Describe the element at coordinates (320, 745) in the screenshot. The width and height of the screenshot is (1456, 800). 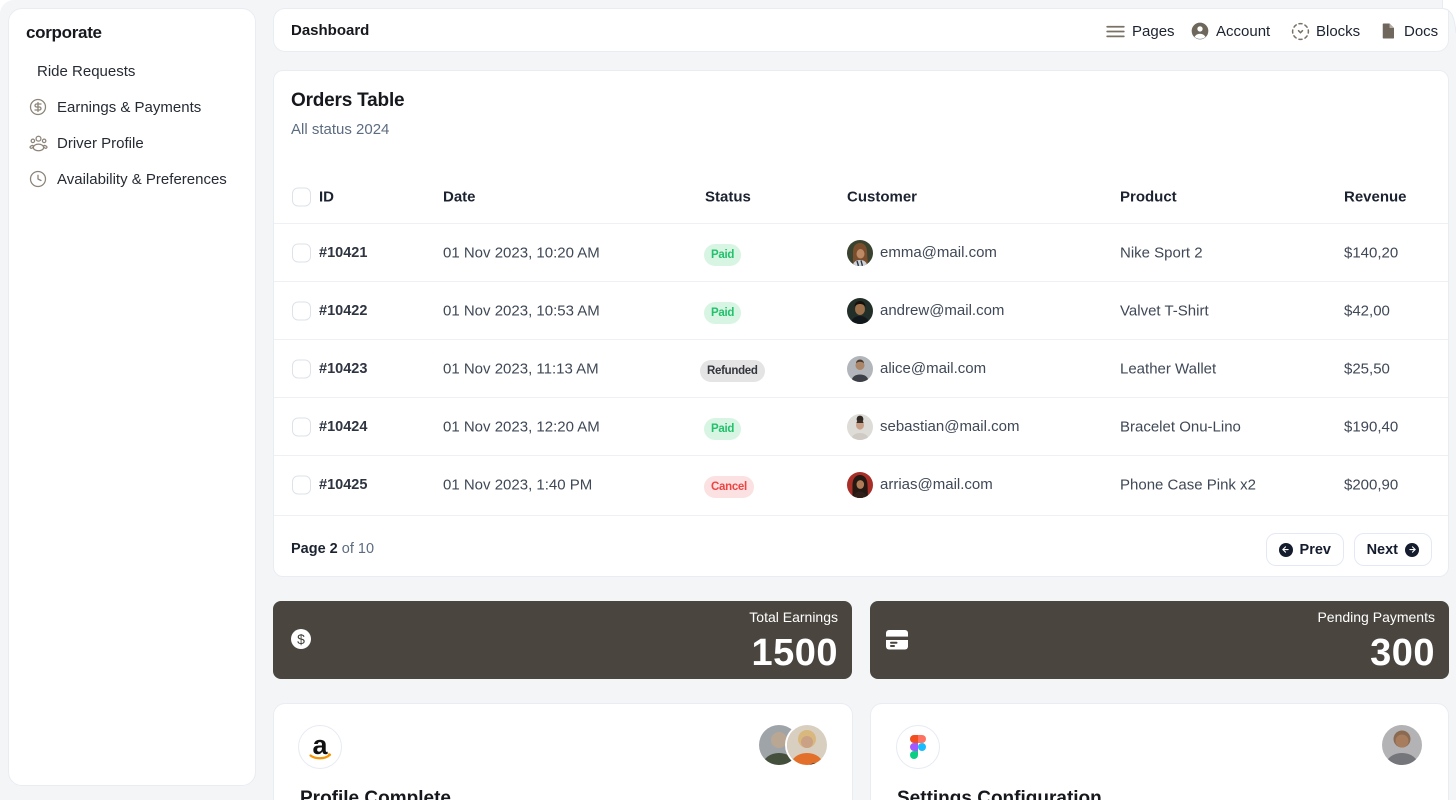
I see `svg-text: a` at that location.